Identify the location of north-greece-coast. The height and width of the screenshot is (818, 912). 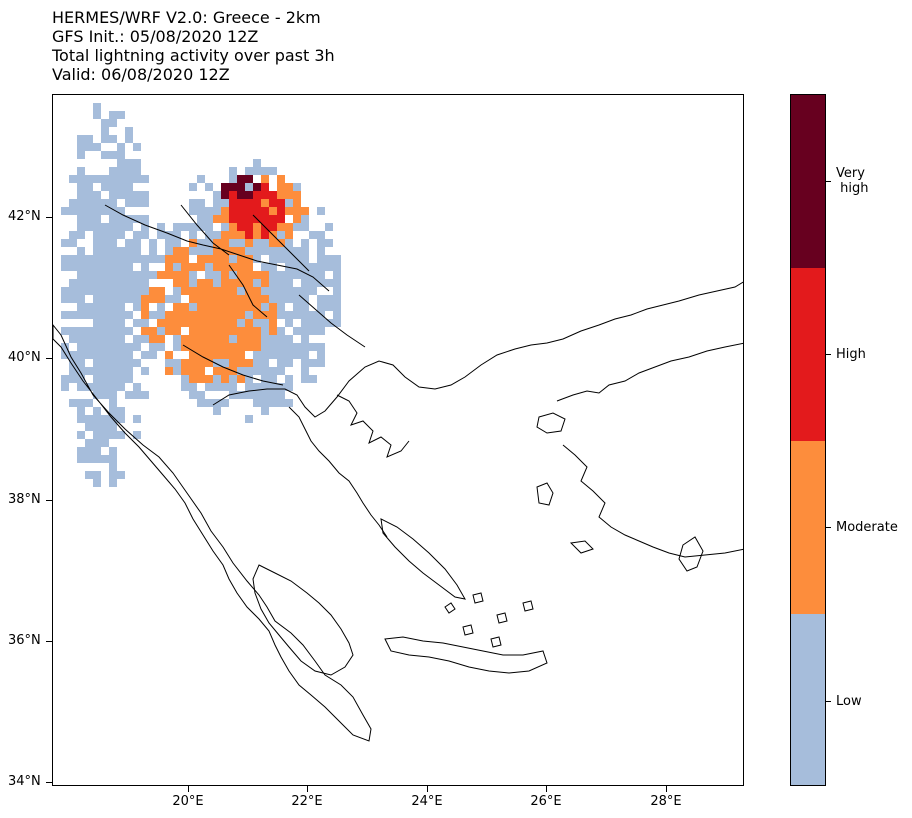
(477, 349).